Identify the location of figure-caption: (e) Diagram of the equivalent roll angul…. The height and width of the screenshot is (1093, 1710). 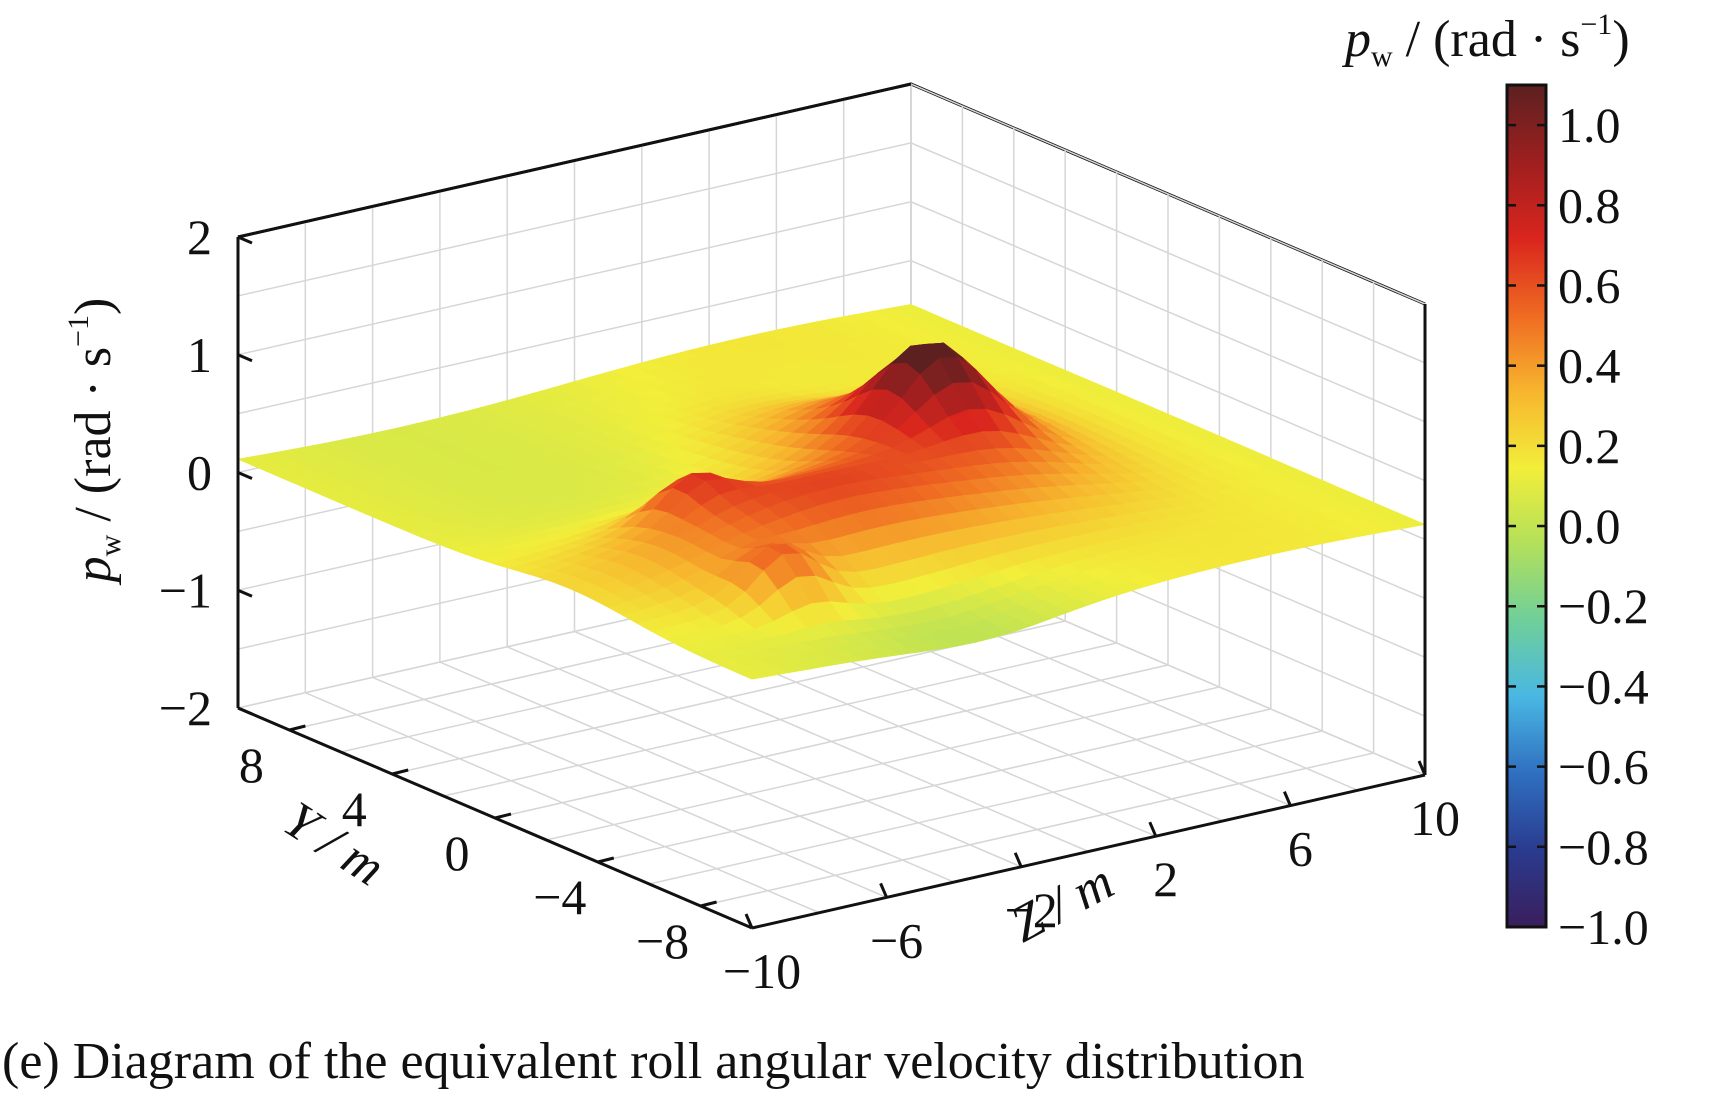
(653, 1061).